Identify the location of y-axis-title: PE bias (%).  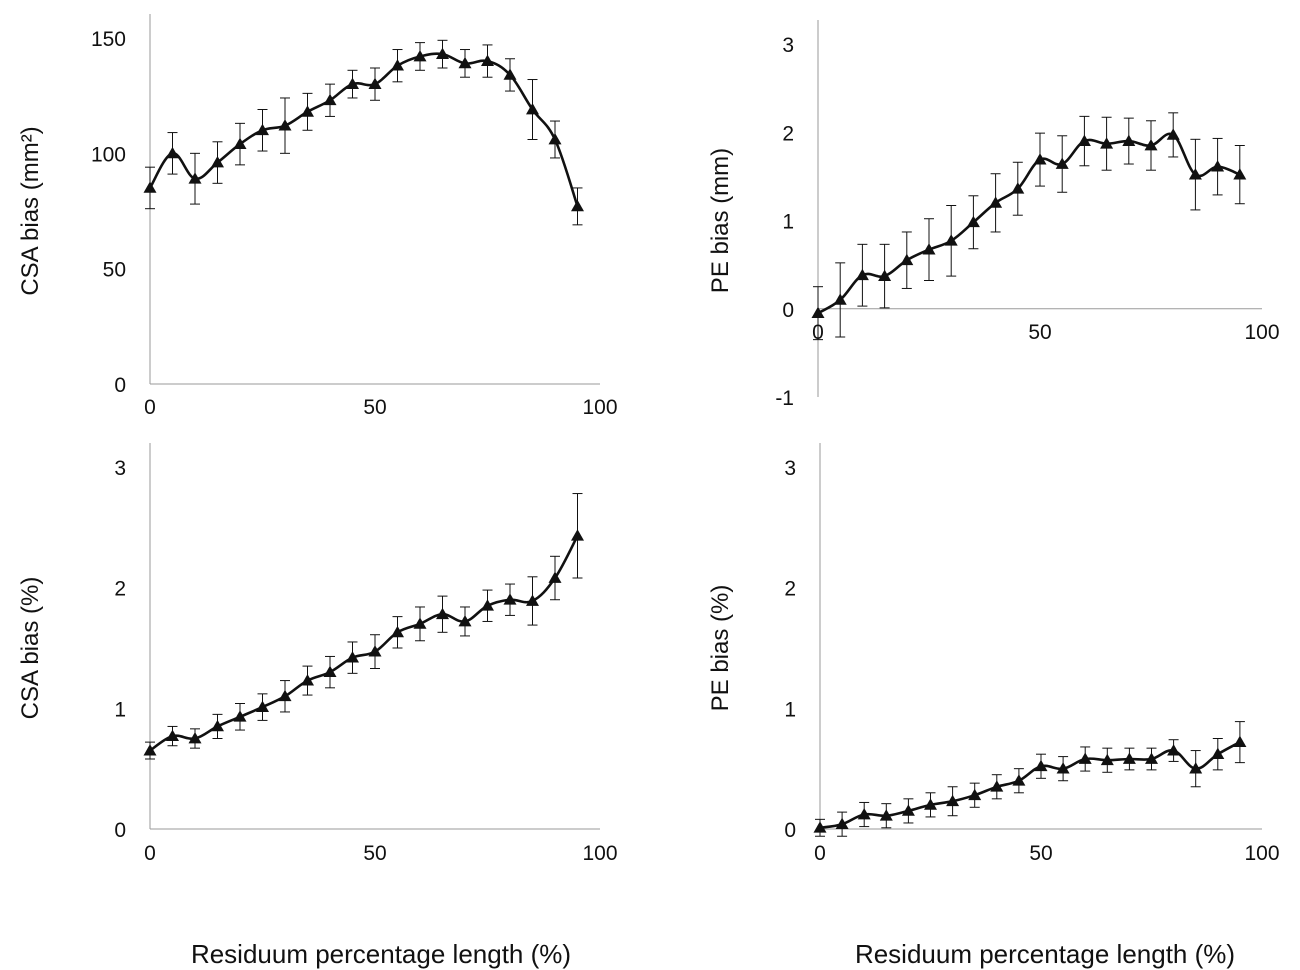
(720, 648).